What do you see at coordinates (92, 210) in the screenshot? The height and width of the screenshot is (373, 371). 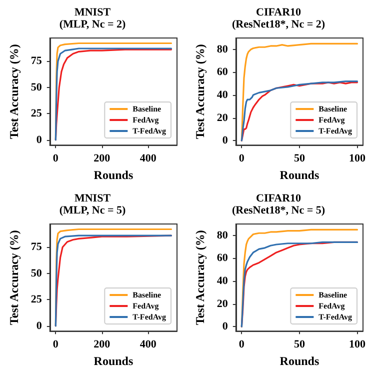 I see `chart-subtitle: (MLP, Nc = 5)` at bounding box center [92, 210].